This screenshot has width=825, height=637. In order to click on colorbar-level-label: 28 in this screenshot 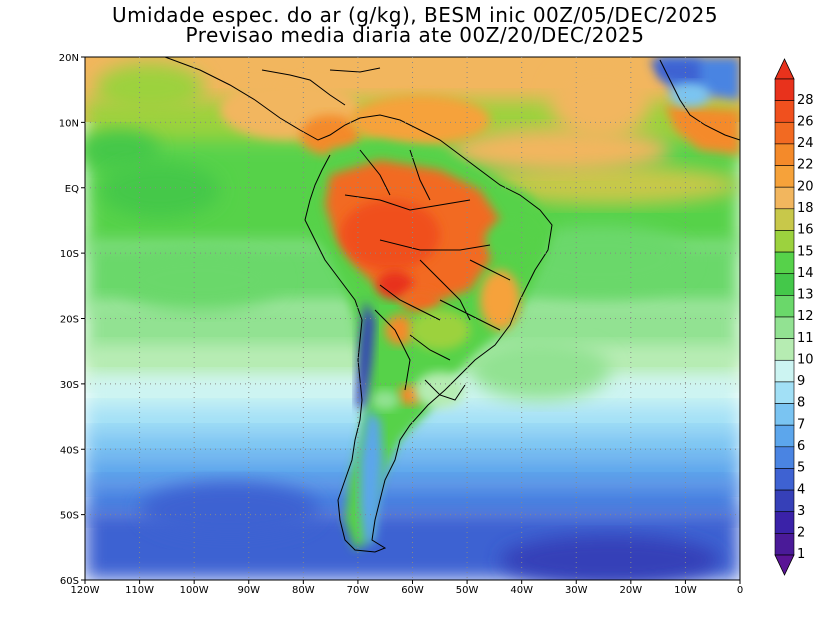, I will do `click(805, 100)`.